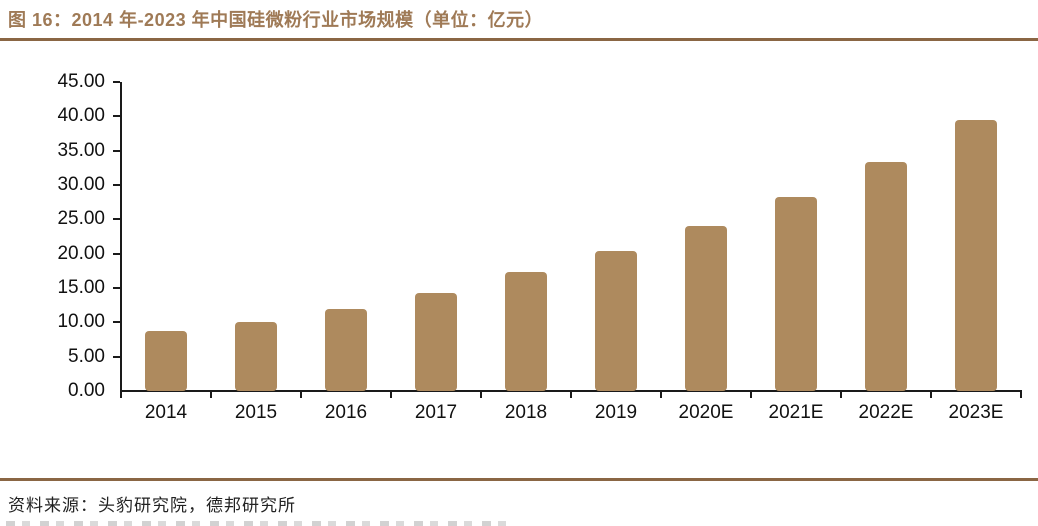 This screenshot has width=1038, height=526. I want to click on y-axis-tick-label: 25.00, so click(81, 219).